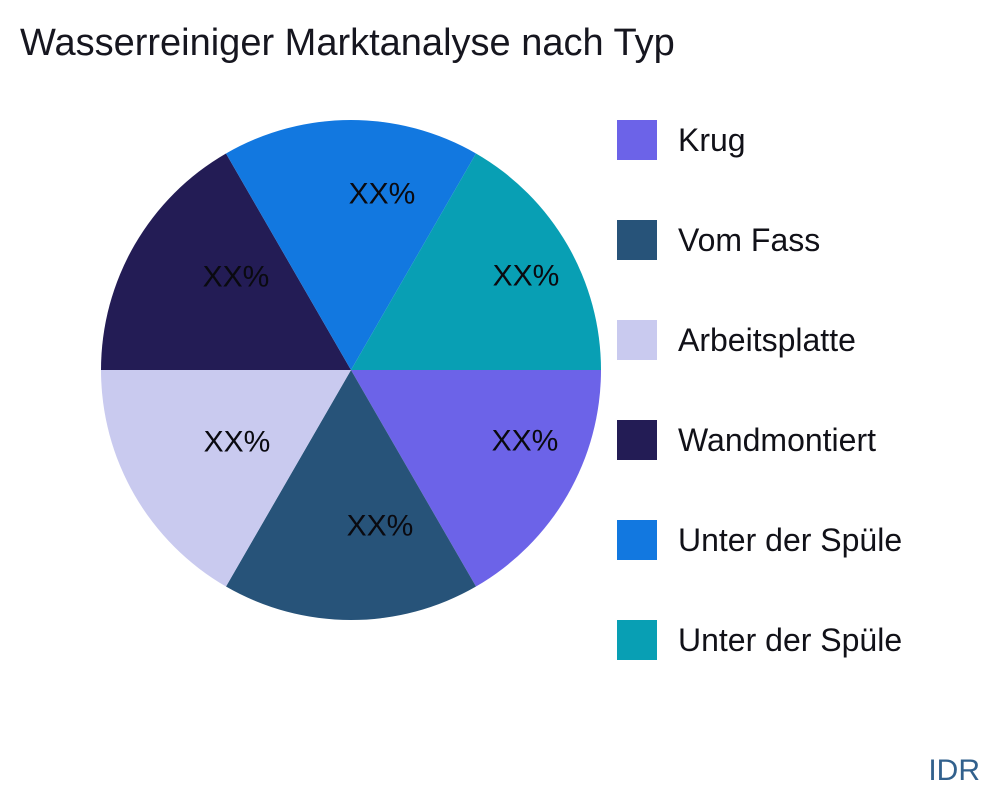  I want to click on pie-slice-vom-fass, so click(351, 495).